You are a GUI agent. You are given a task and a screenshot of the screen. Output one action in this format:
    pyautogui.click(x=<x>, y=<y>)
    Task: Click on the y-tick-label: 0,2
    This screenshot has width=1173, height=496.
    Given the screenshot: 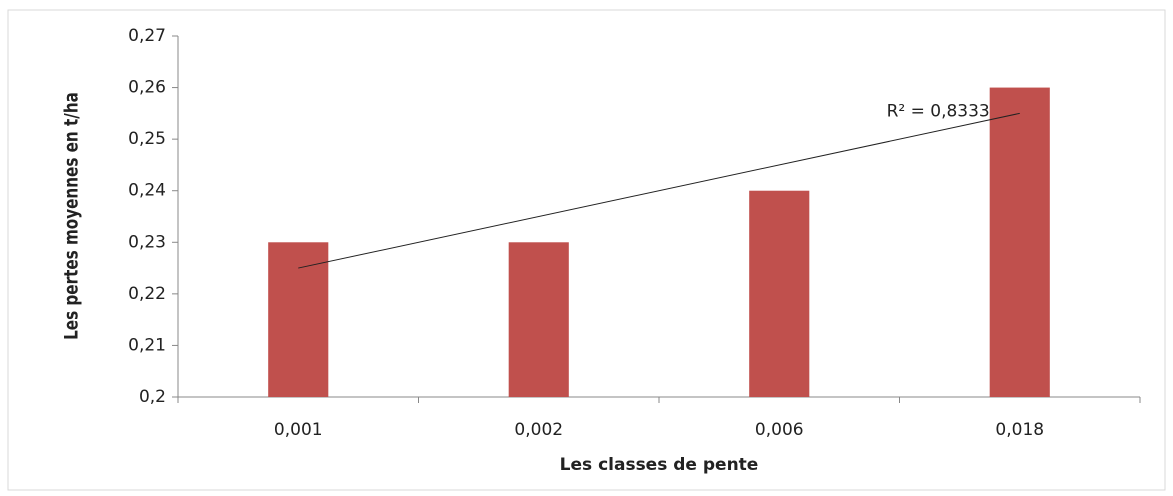 What is the action you would take?
    pyautogui.click(x=152, y=397)
    